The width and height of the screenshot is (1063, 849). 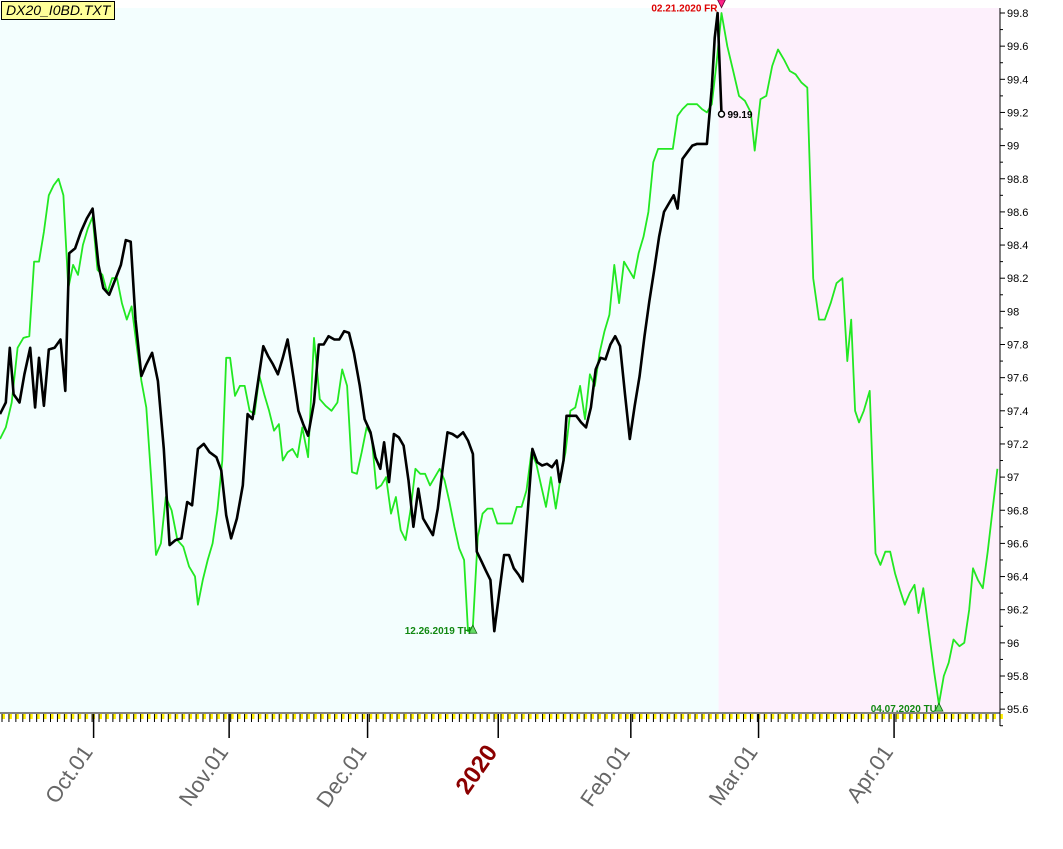 I want to click on annotation-low-label: 12.26.2019 TH, so click(x=438, y=631).